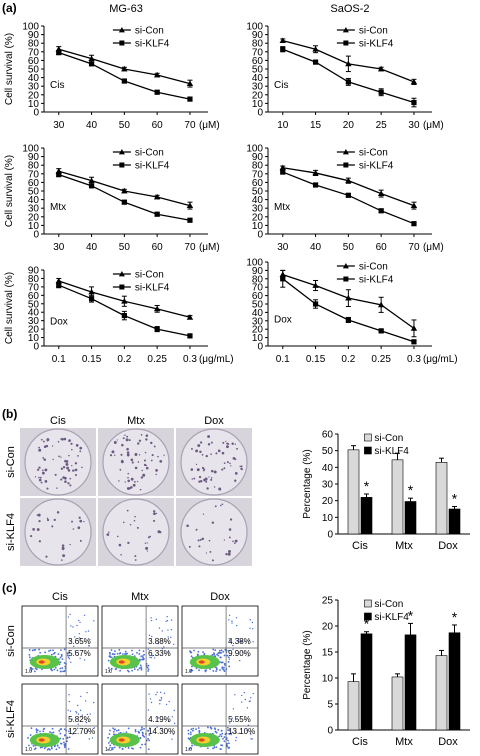 The width and height of the screenshot is (480, 756). Describe the element at coordinates (34, 52) in the screenshot. I see `y-tick-label: 70` at that location.